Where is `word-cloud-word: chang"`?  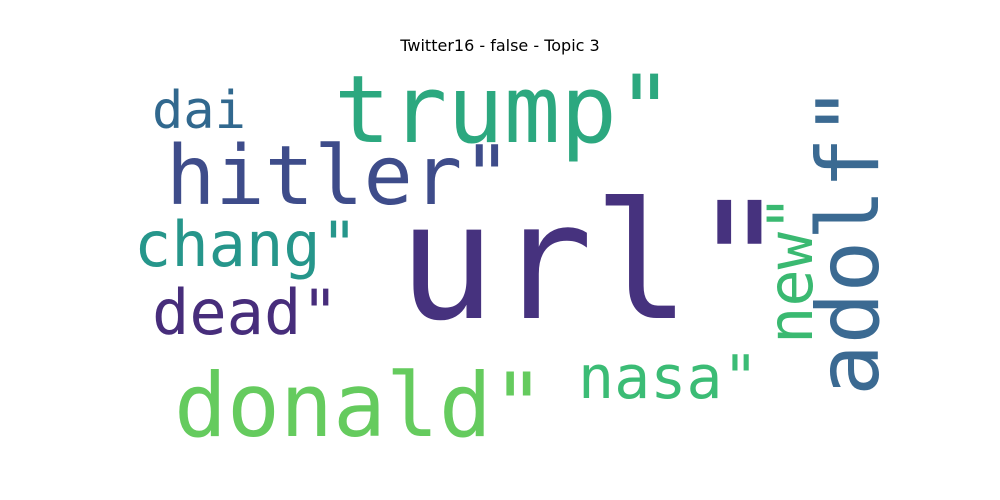
word-cloud-word: chang" is located at coordinates (246, 244).